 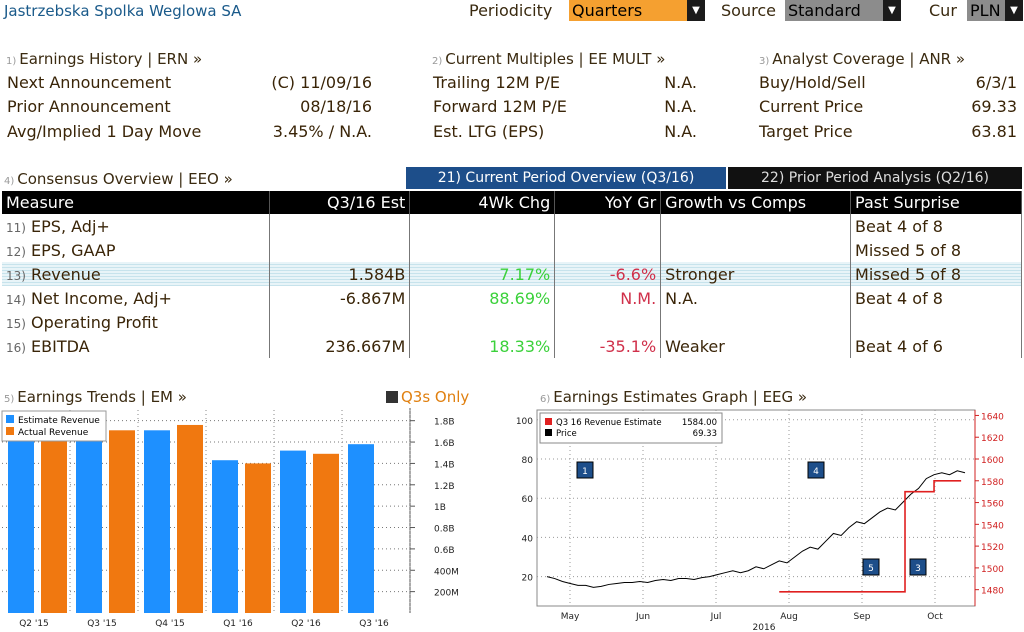 What do you see at coordinates (512, 322) in the screenshot?
I see `table-row: 15) Operating Profit` at bounding box center [512, 322].